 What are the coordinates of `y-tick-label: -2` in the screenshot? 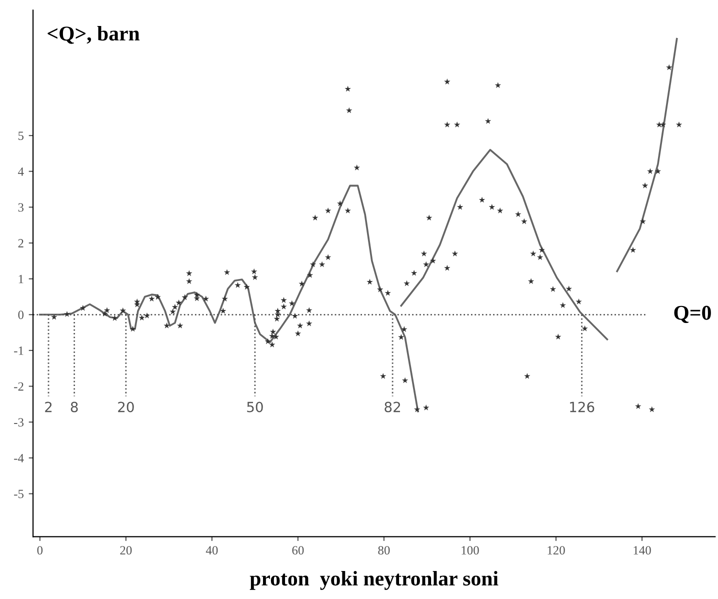 It's located at (19, 386).